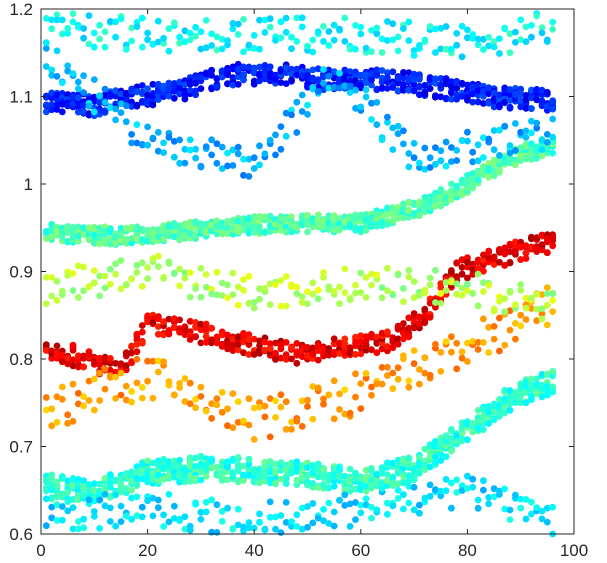 The height and width of the screenshot is (563, 607). Describe the element at coordinates (467, 550) in the screenshot. I see `x-tick-label: 80` at that location.